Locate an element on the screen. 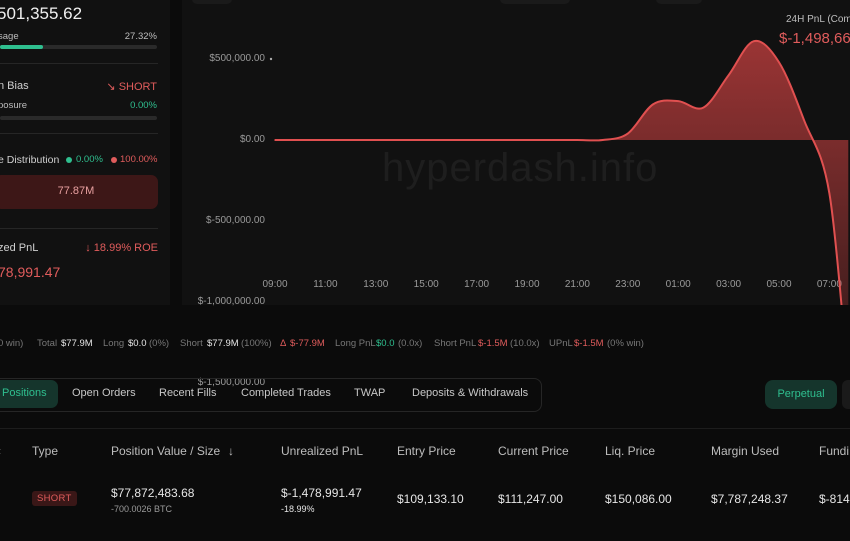 The width and height of the screenshot is (850, 541). stat-long-value: $0.0 is located at coordinates (137, 343).